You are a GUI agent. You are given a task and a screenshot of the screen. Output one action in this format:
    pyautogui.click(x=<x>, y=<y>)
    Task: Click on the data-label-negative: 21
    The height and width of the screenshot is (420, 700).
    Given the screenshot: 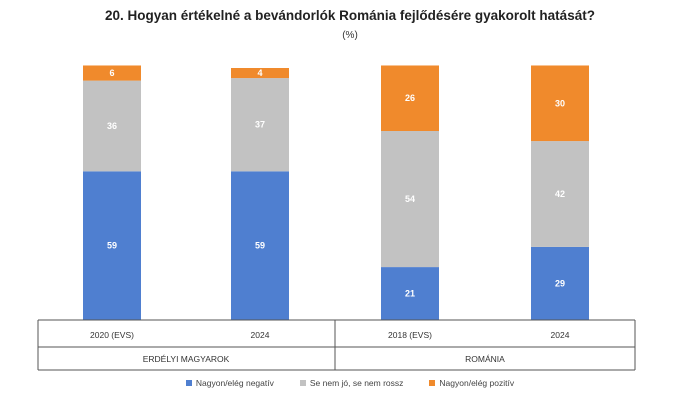 What is the action you would take?
    pyautogui.click(x=410, y=294)
    